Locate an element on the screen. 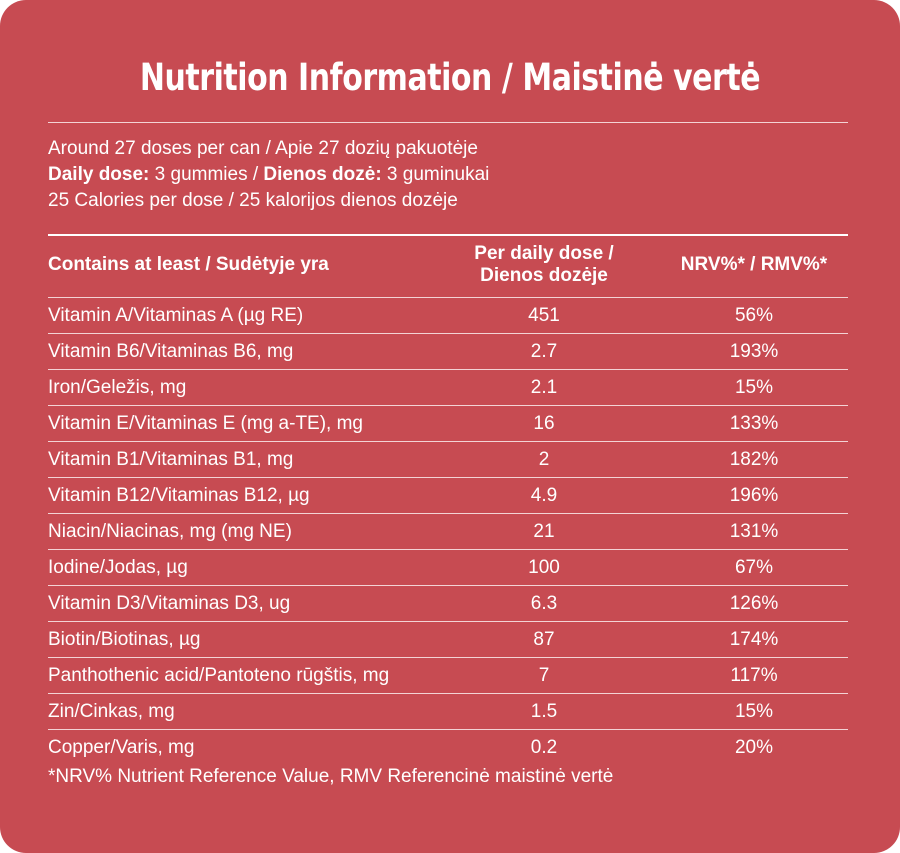  nutrient-name: Vitamin B6/Vitaminas B6, mg is located at coordinates (171, 351).